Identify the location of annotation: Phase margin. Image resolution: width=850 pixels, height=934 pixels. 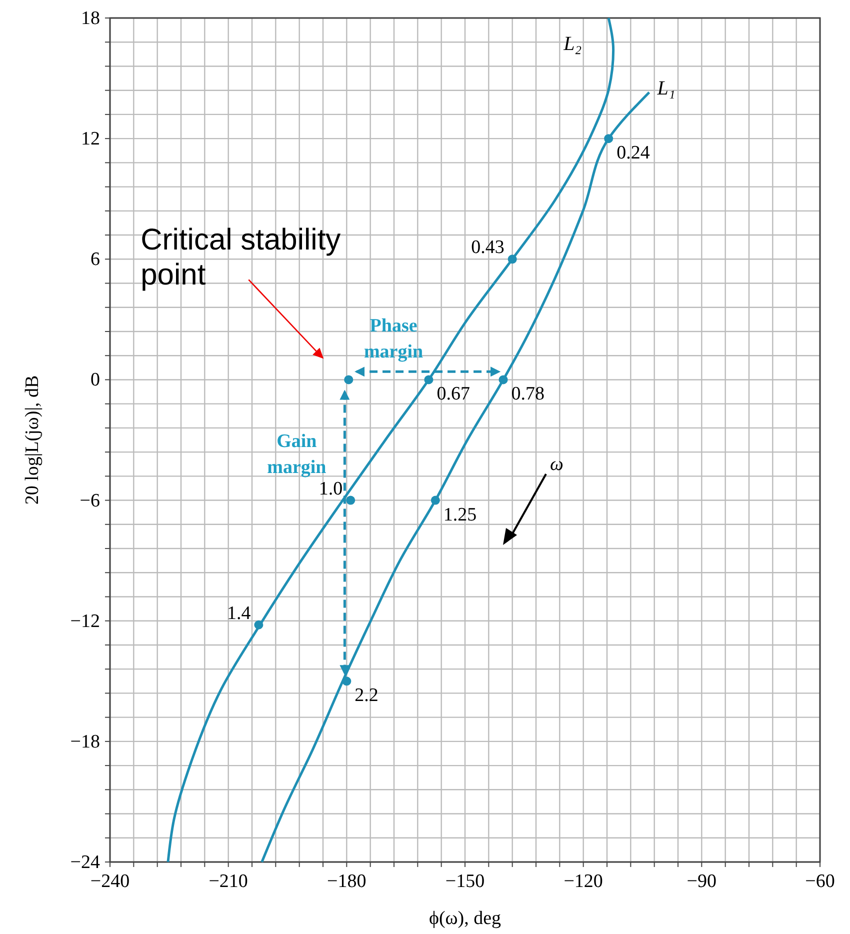
(394, 339).